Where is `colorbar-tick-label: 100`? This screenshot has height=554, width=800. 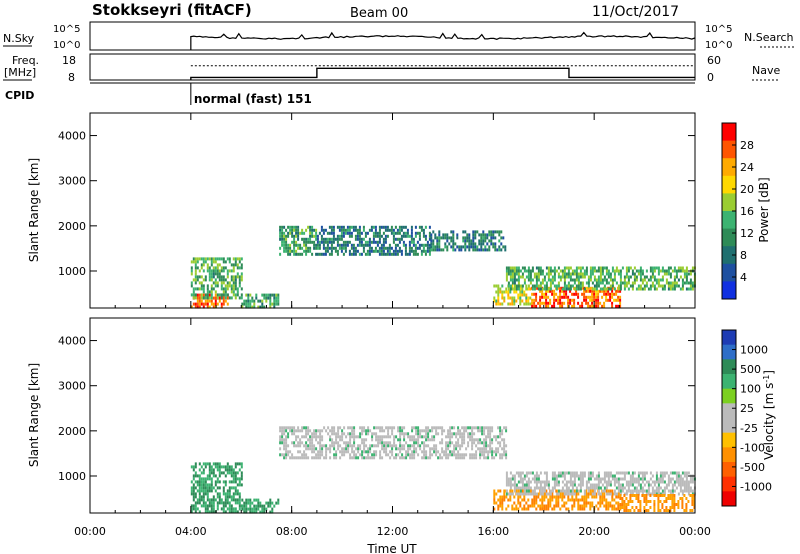
colorbar-tick-label: 100 is located at coordinates (750, 389).